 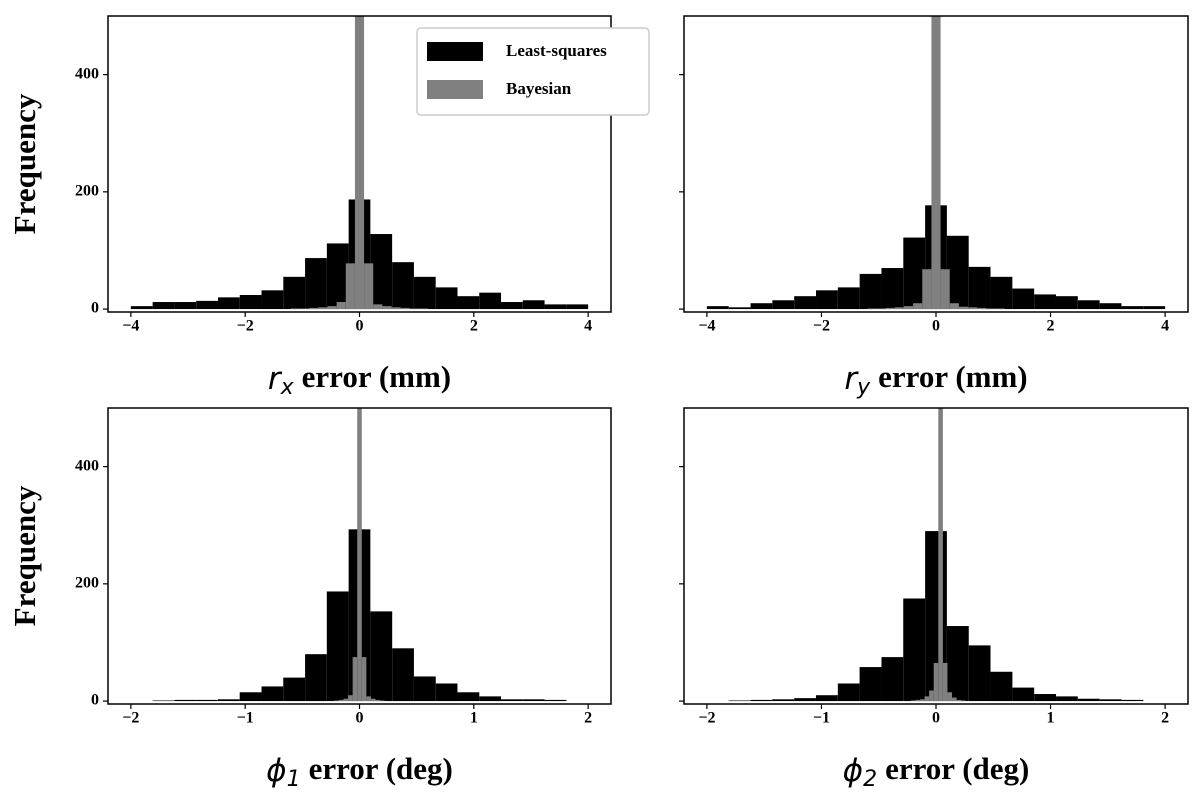 I want to click on x-tick-label: −4, so click(x=706, y=326).